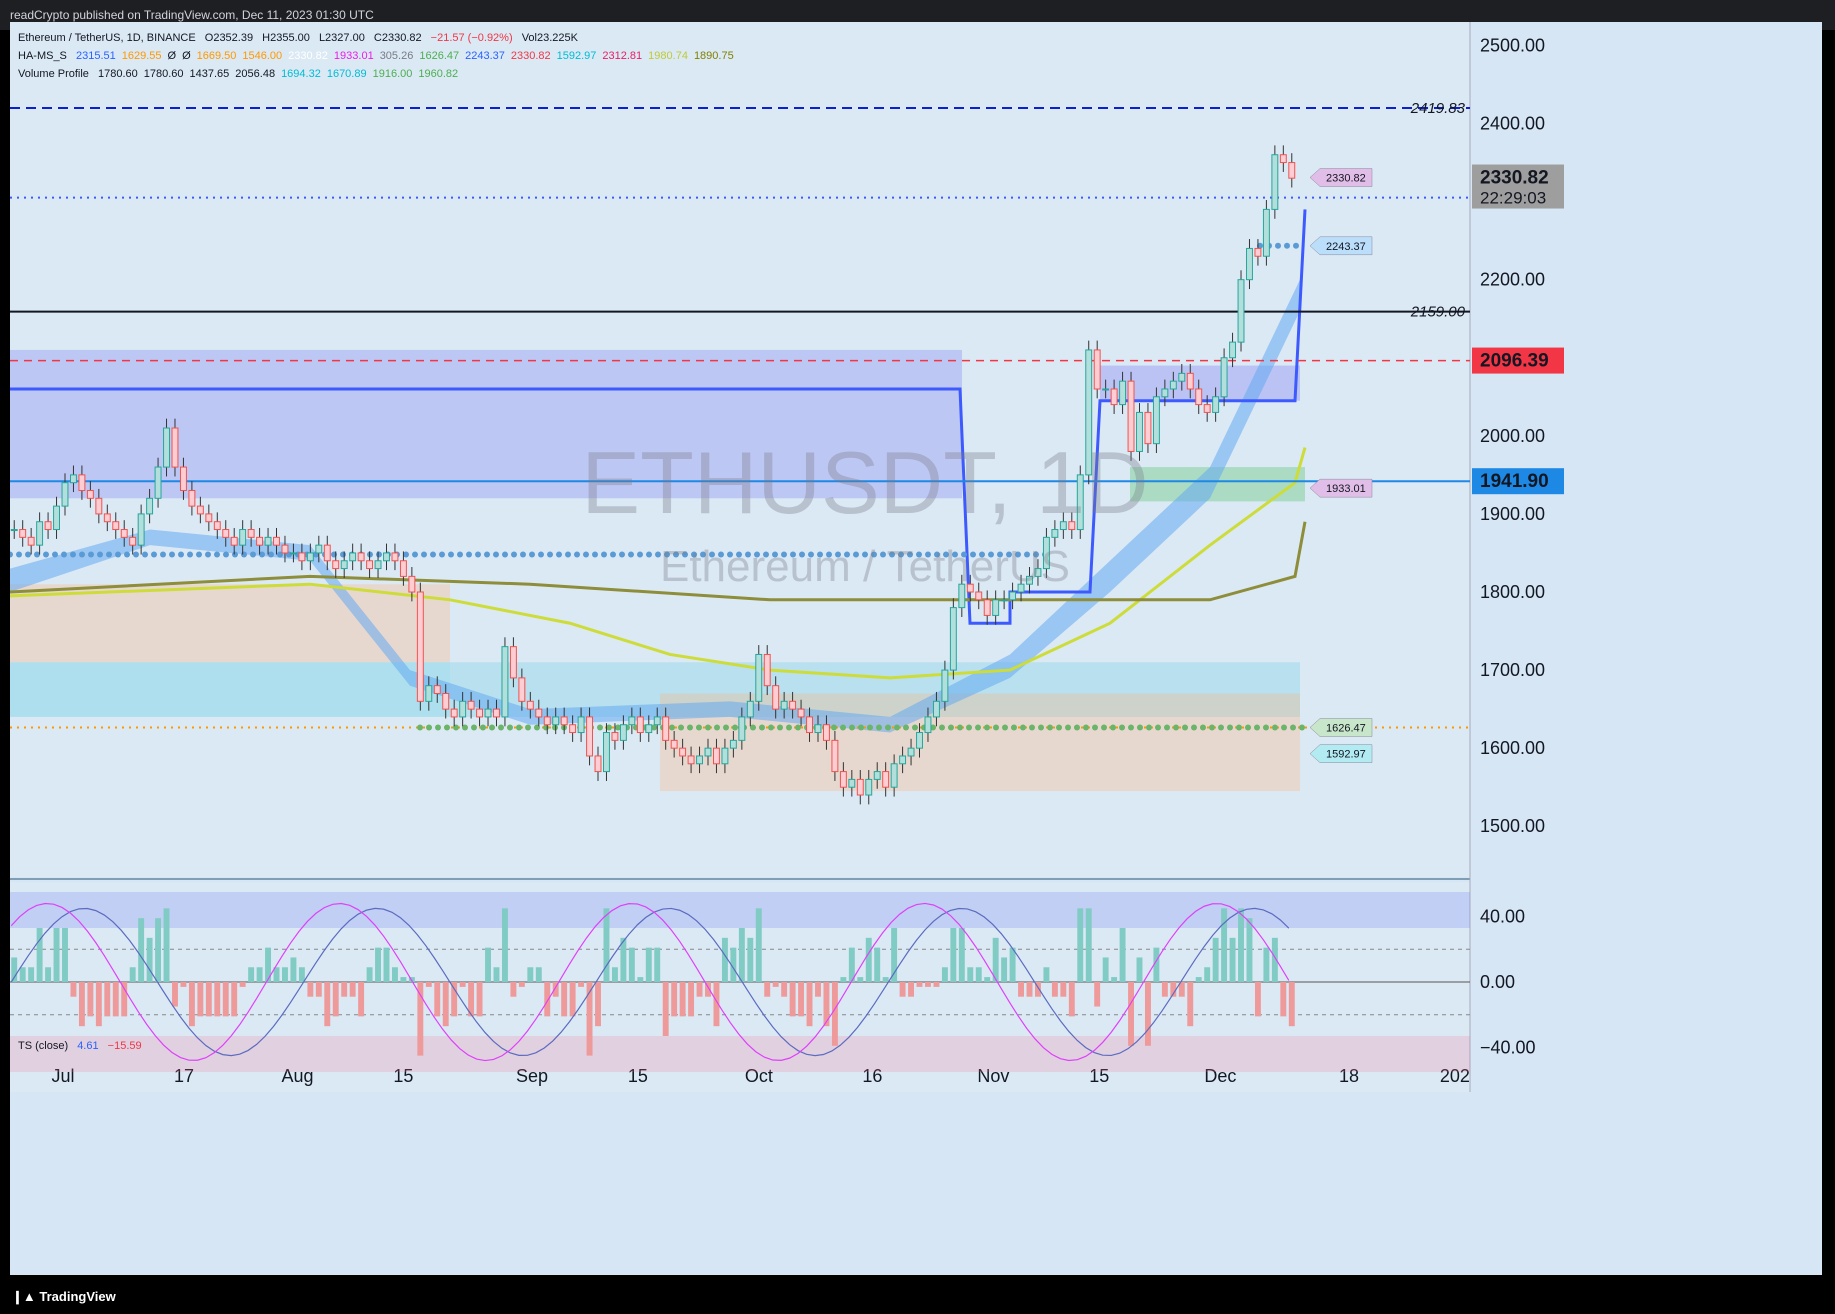 This screenshot has height=1314, width=1835. I want to click on price-tick-5: 2000.00, so click(1512, 436).